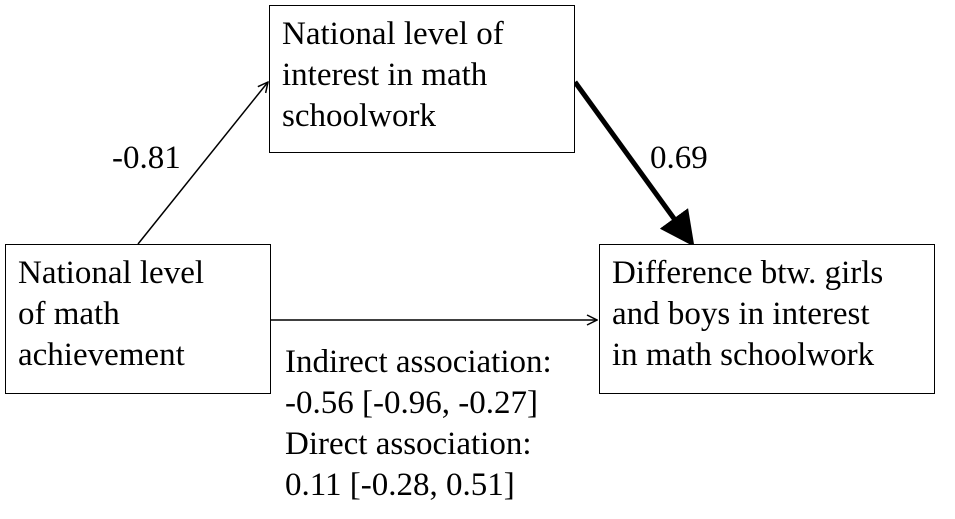 The height and width of the screenshot is (519, 955). Describe the element at coordinates (69, 314) in the screenshot. I see `predictor-label-line-2: of math` at that location.